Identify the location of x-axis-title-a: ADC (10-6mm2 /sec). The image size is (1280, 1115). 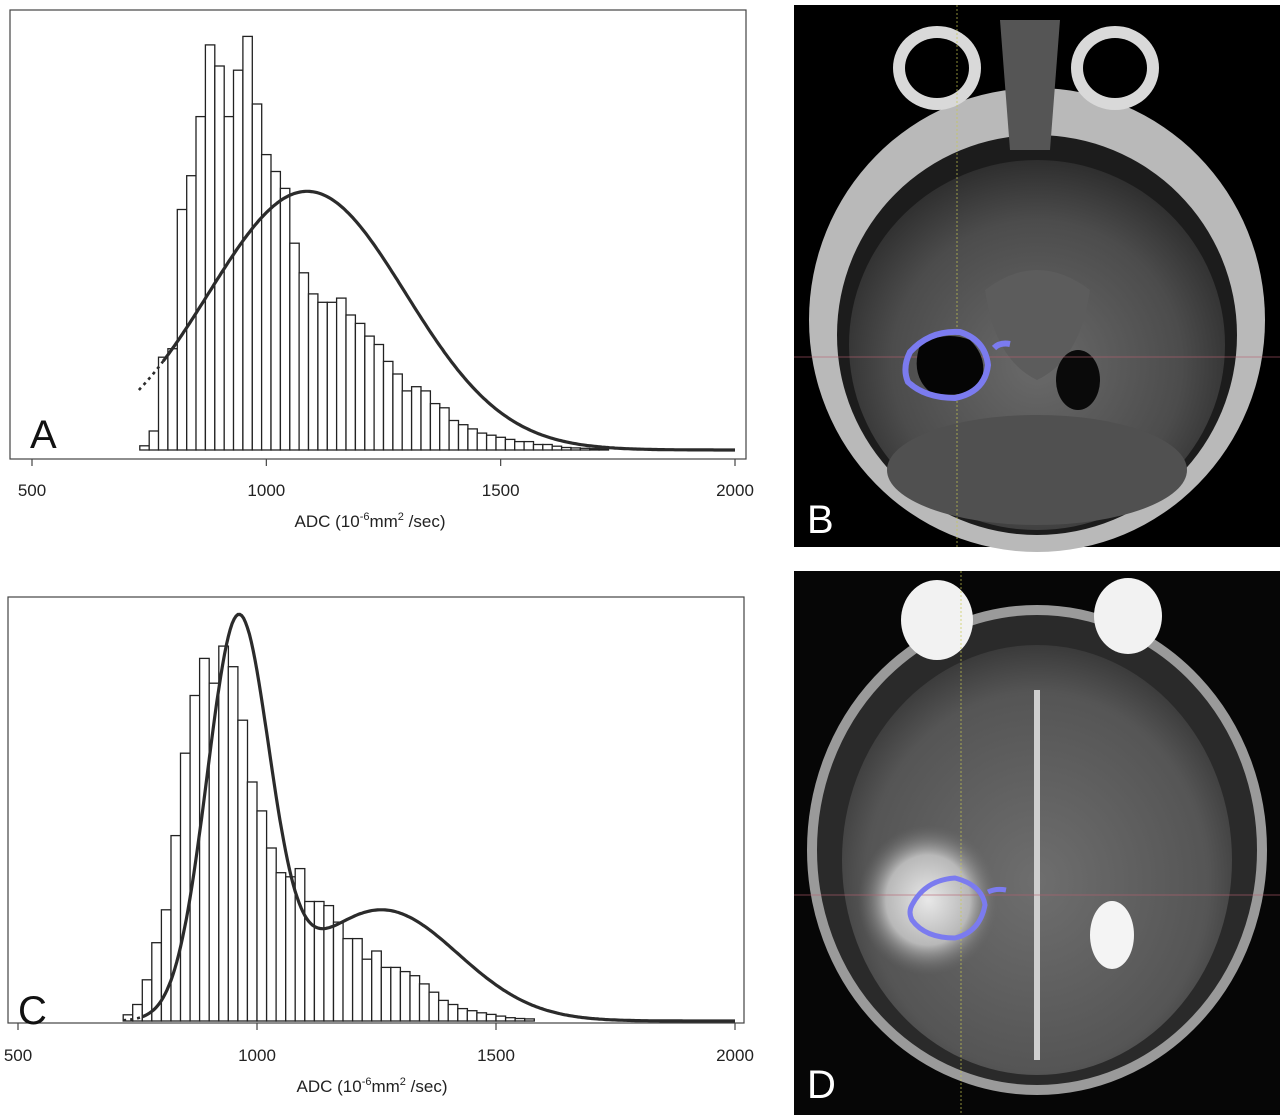
(370, 521).